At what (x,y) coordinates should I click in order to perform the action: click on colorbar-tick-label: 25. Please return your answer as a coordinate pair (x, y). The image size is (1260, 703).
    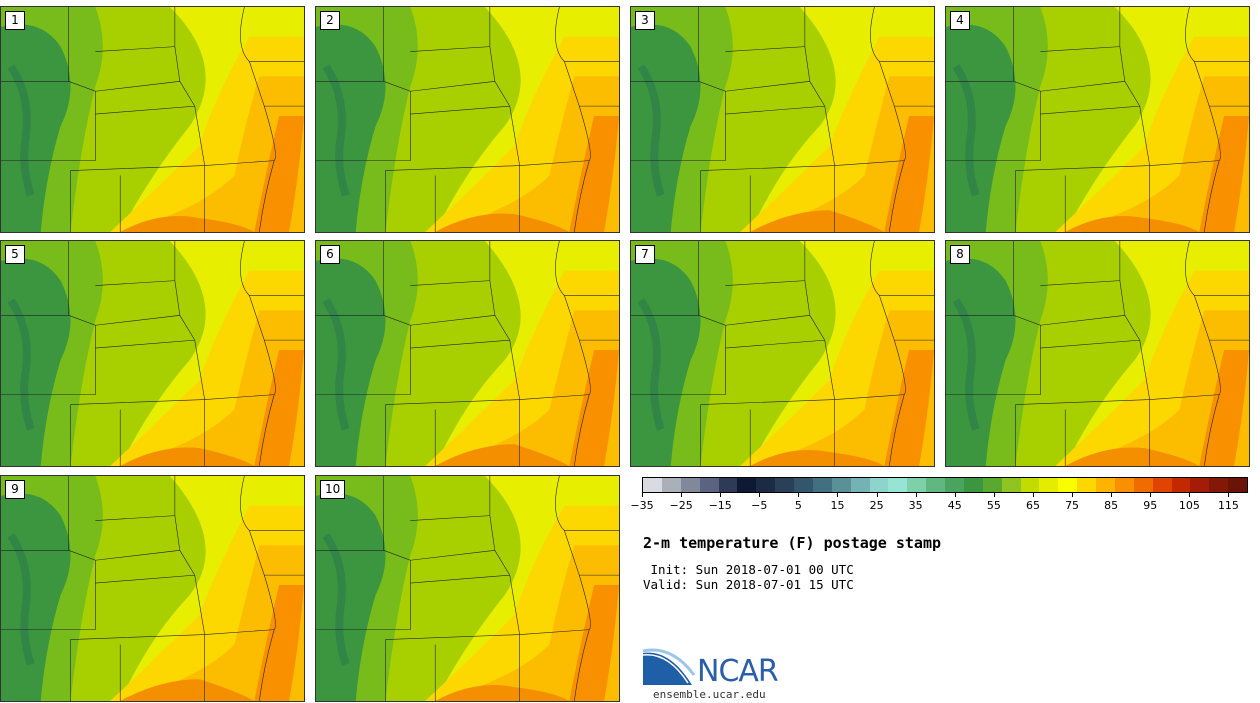
    Looking at the image, I should click on (876, 505).